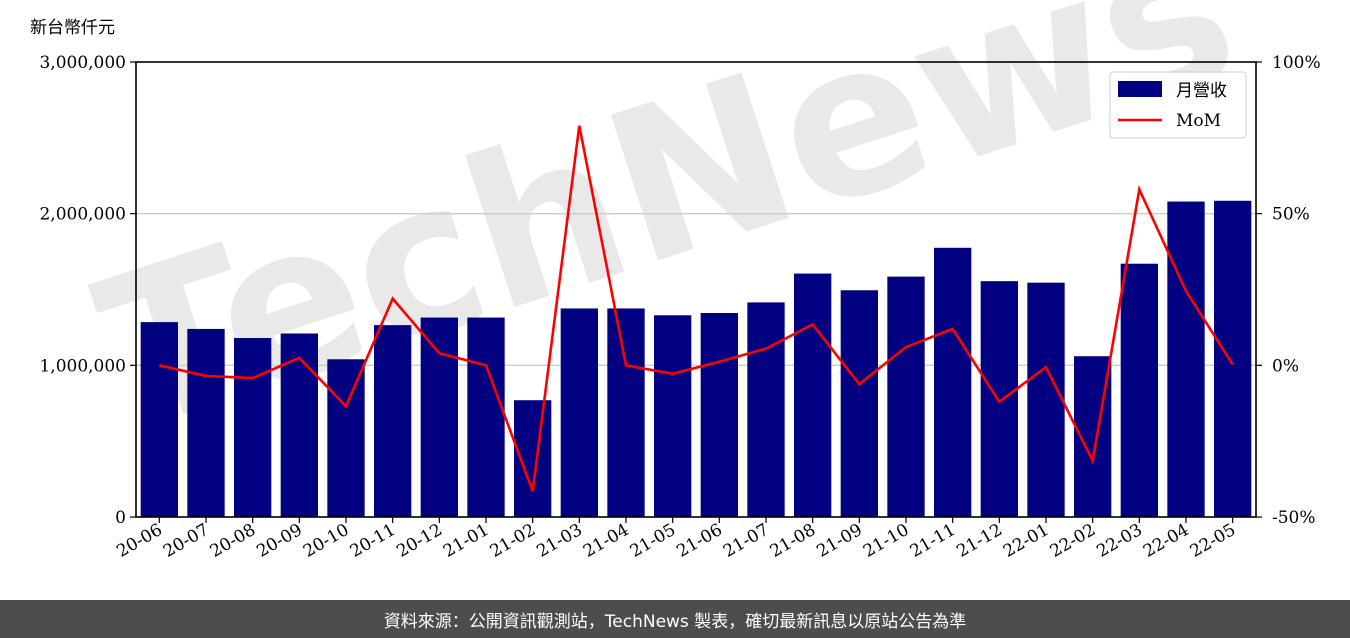  What do you see at coordinates (1026, 541) in the screenshot?
I see `x-tick-label: 22-01` at bounding box center [1026, 541].